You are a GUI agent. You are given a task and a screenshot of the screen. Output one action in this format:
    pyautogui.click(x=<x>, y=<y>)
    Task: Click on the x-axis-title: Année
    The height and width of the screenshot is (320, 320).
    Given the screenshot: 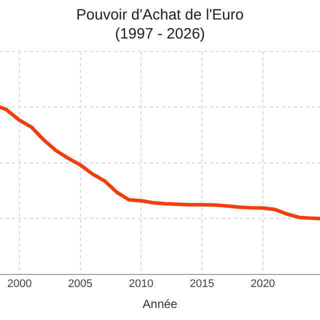 What is the action you would take?
    pyautogui.click(x=160, y=304)
    